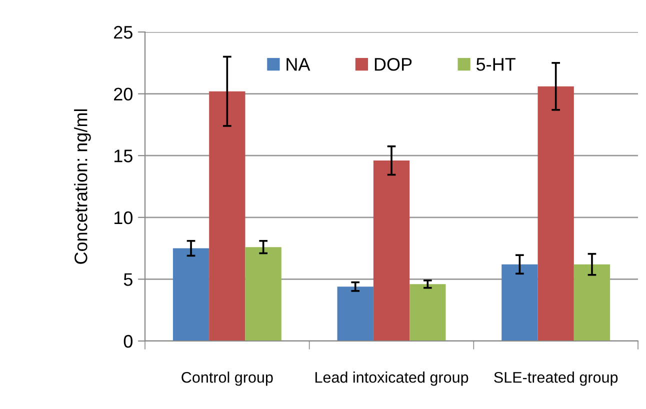 Image resolution: width=646 pixels, height=409 pixels. What do you see at coordinates (227, 379) in the screenshot?
I see `x-tick-label: Control group` at bounding box center [227, 379].